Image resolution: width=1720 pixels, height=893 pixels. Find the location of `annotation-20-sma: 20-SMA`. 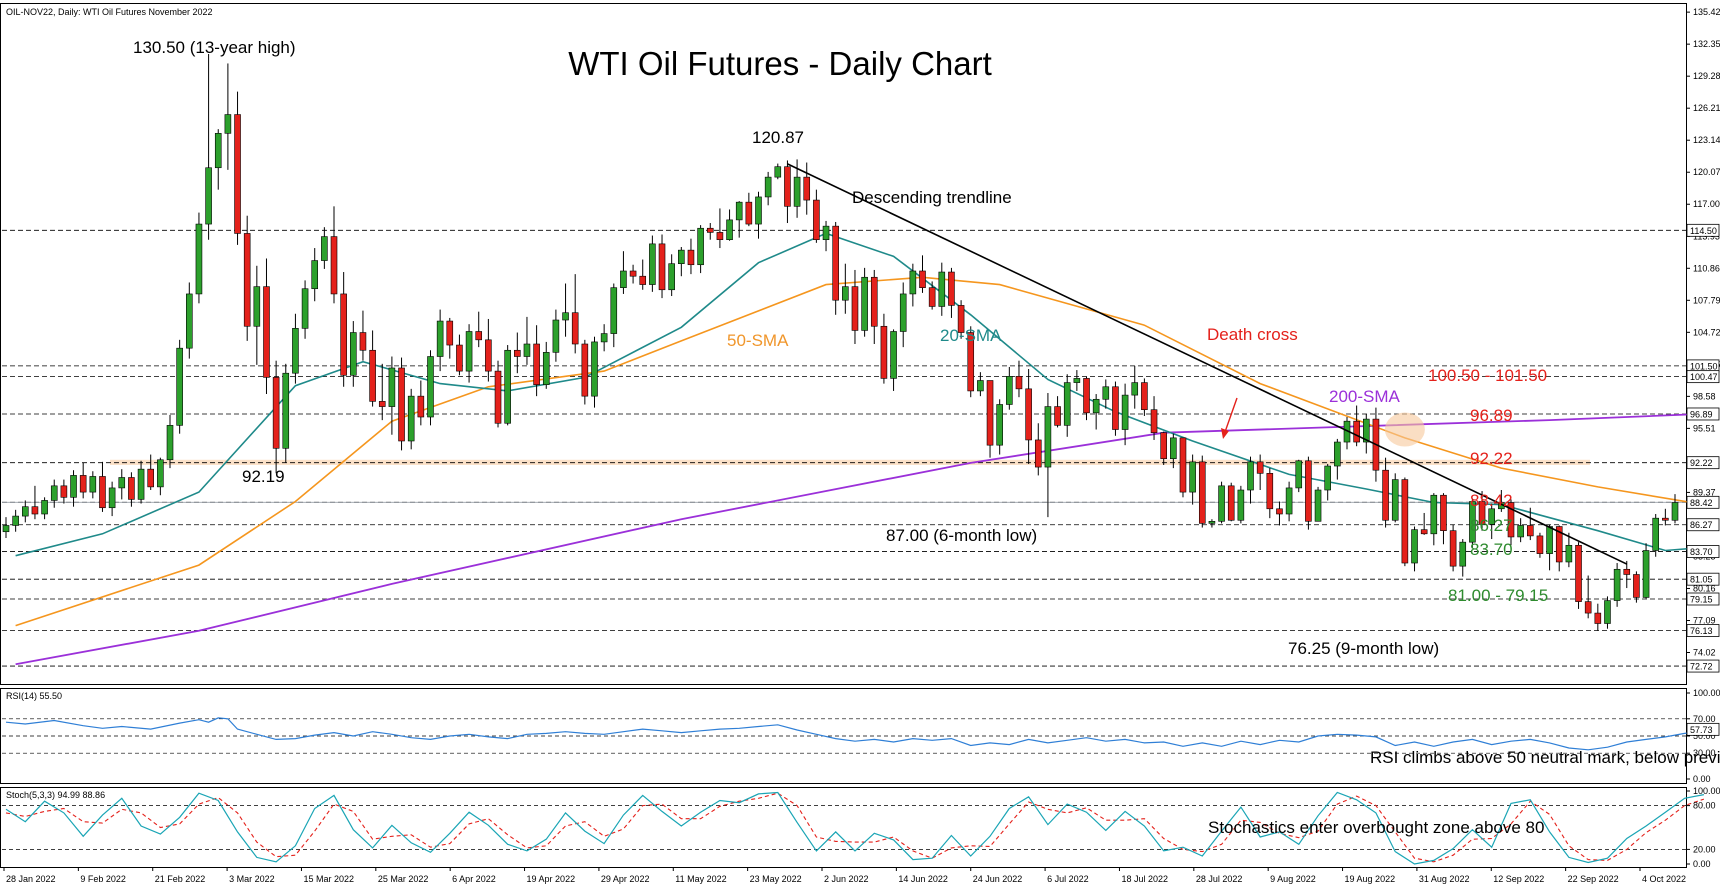

annotation-20-sma: 20-SMA is located at coordinates (971, 335).